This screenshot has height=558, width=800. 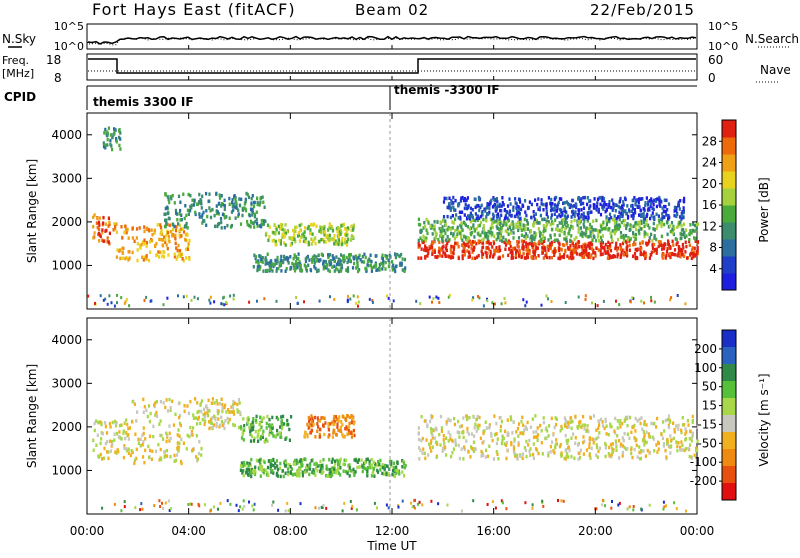 I want to click on beam-label: Beam 02, so click(x=392, y=10).